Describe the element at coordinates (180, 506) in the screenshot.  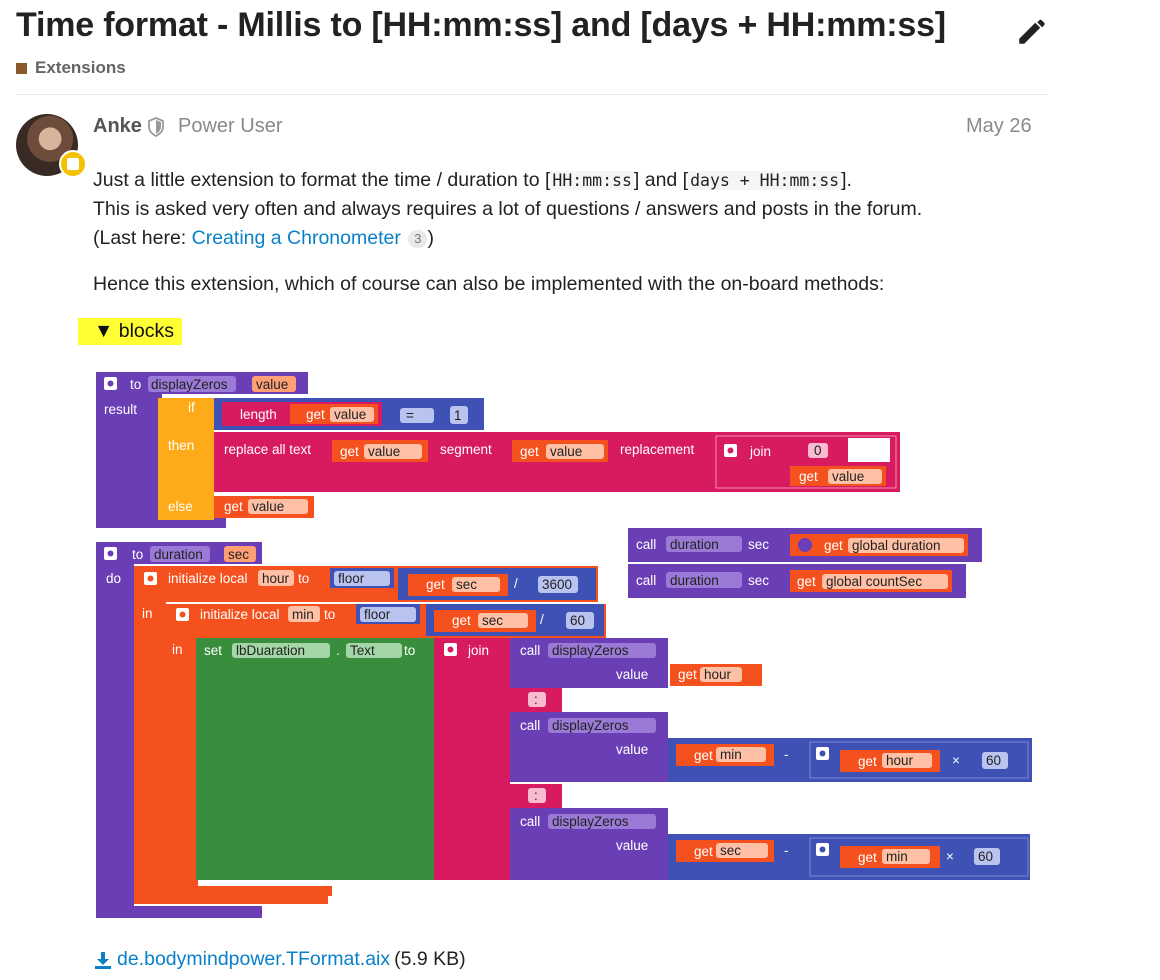
I see `svg-text: else` at that location.